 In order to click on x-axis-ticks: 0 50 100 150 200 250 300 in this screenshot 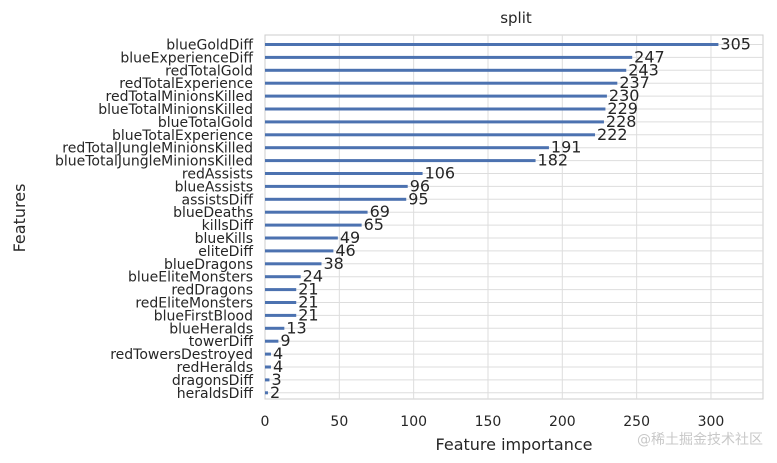, I will do `click(493, 422)`.